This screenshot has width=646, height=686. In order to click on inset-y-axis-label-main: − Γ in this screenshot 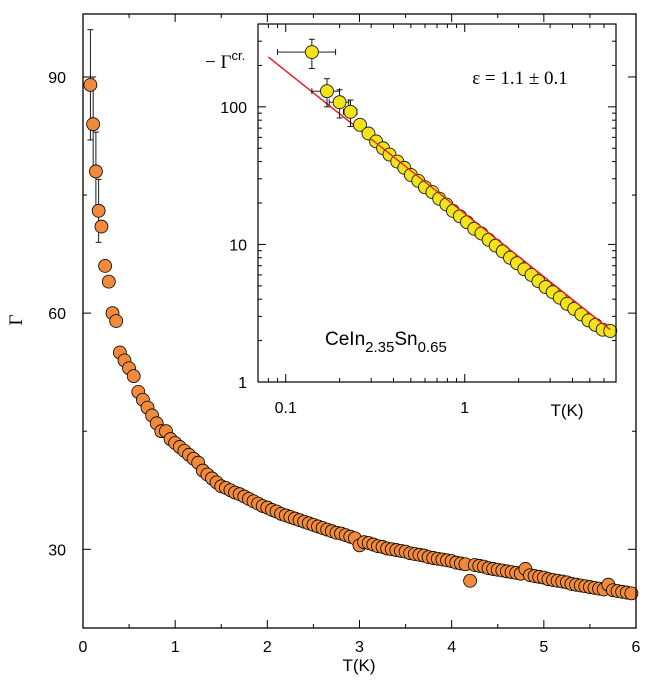, I will do `click(218, 62)`.